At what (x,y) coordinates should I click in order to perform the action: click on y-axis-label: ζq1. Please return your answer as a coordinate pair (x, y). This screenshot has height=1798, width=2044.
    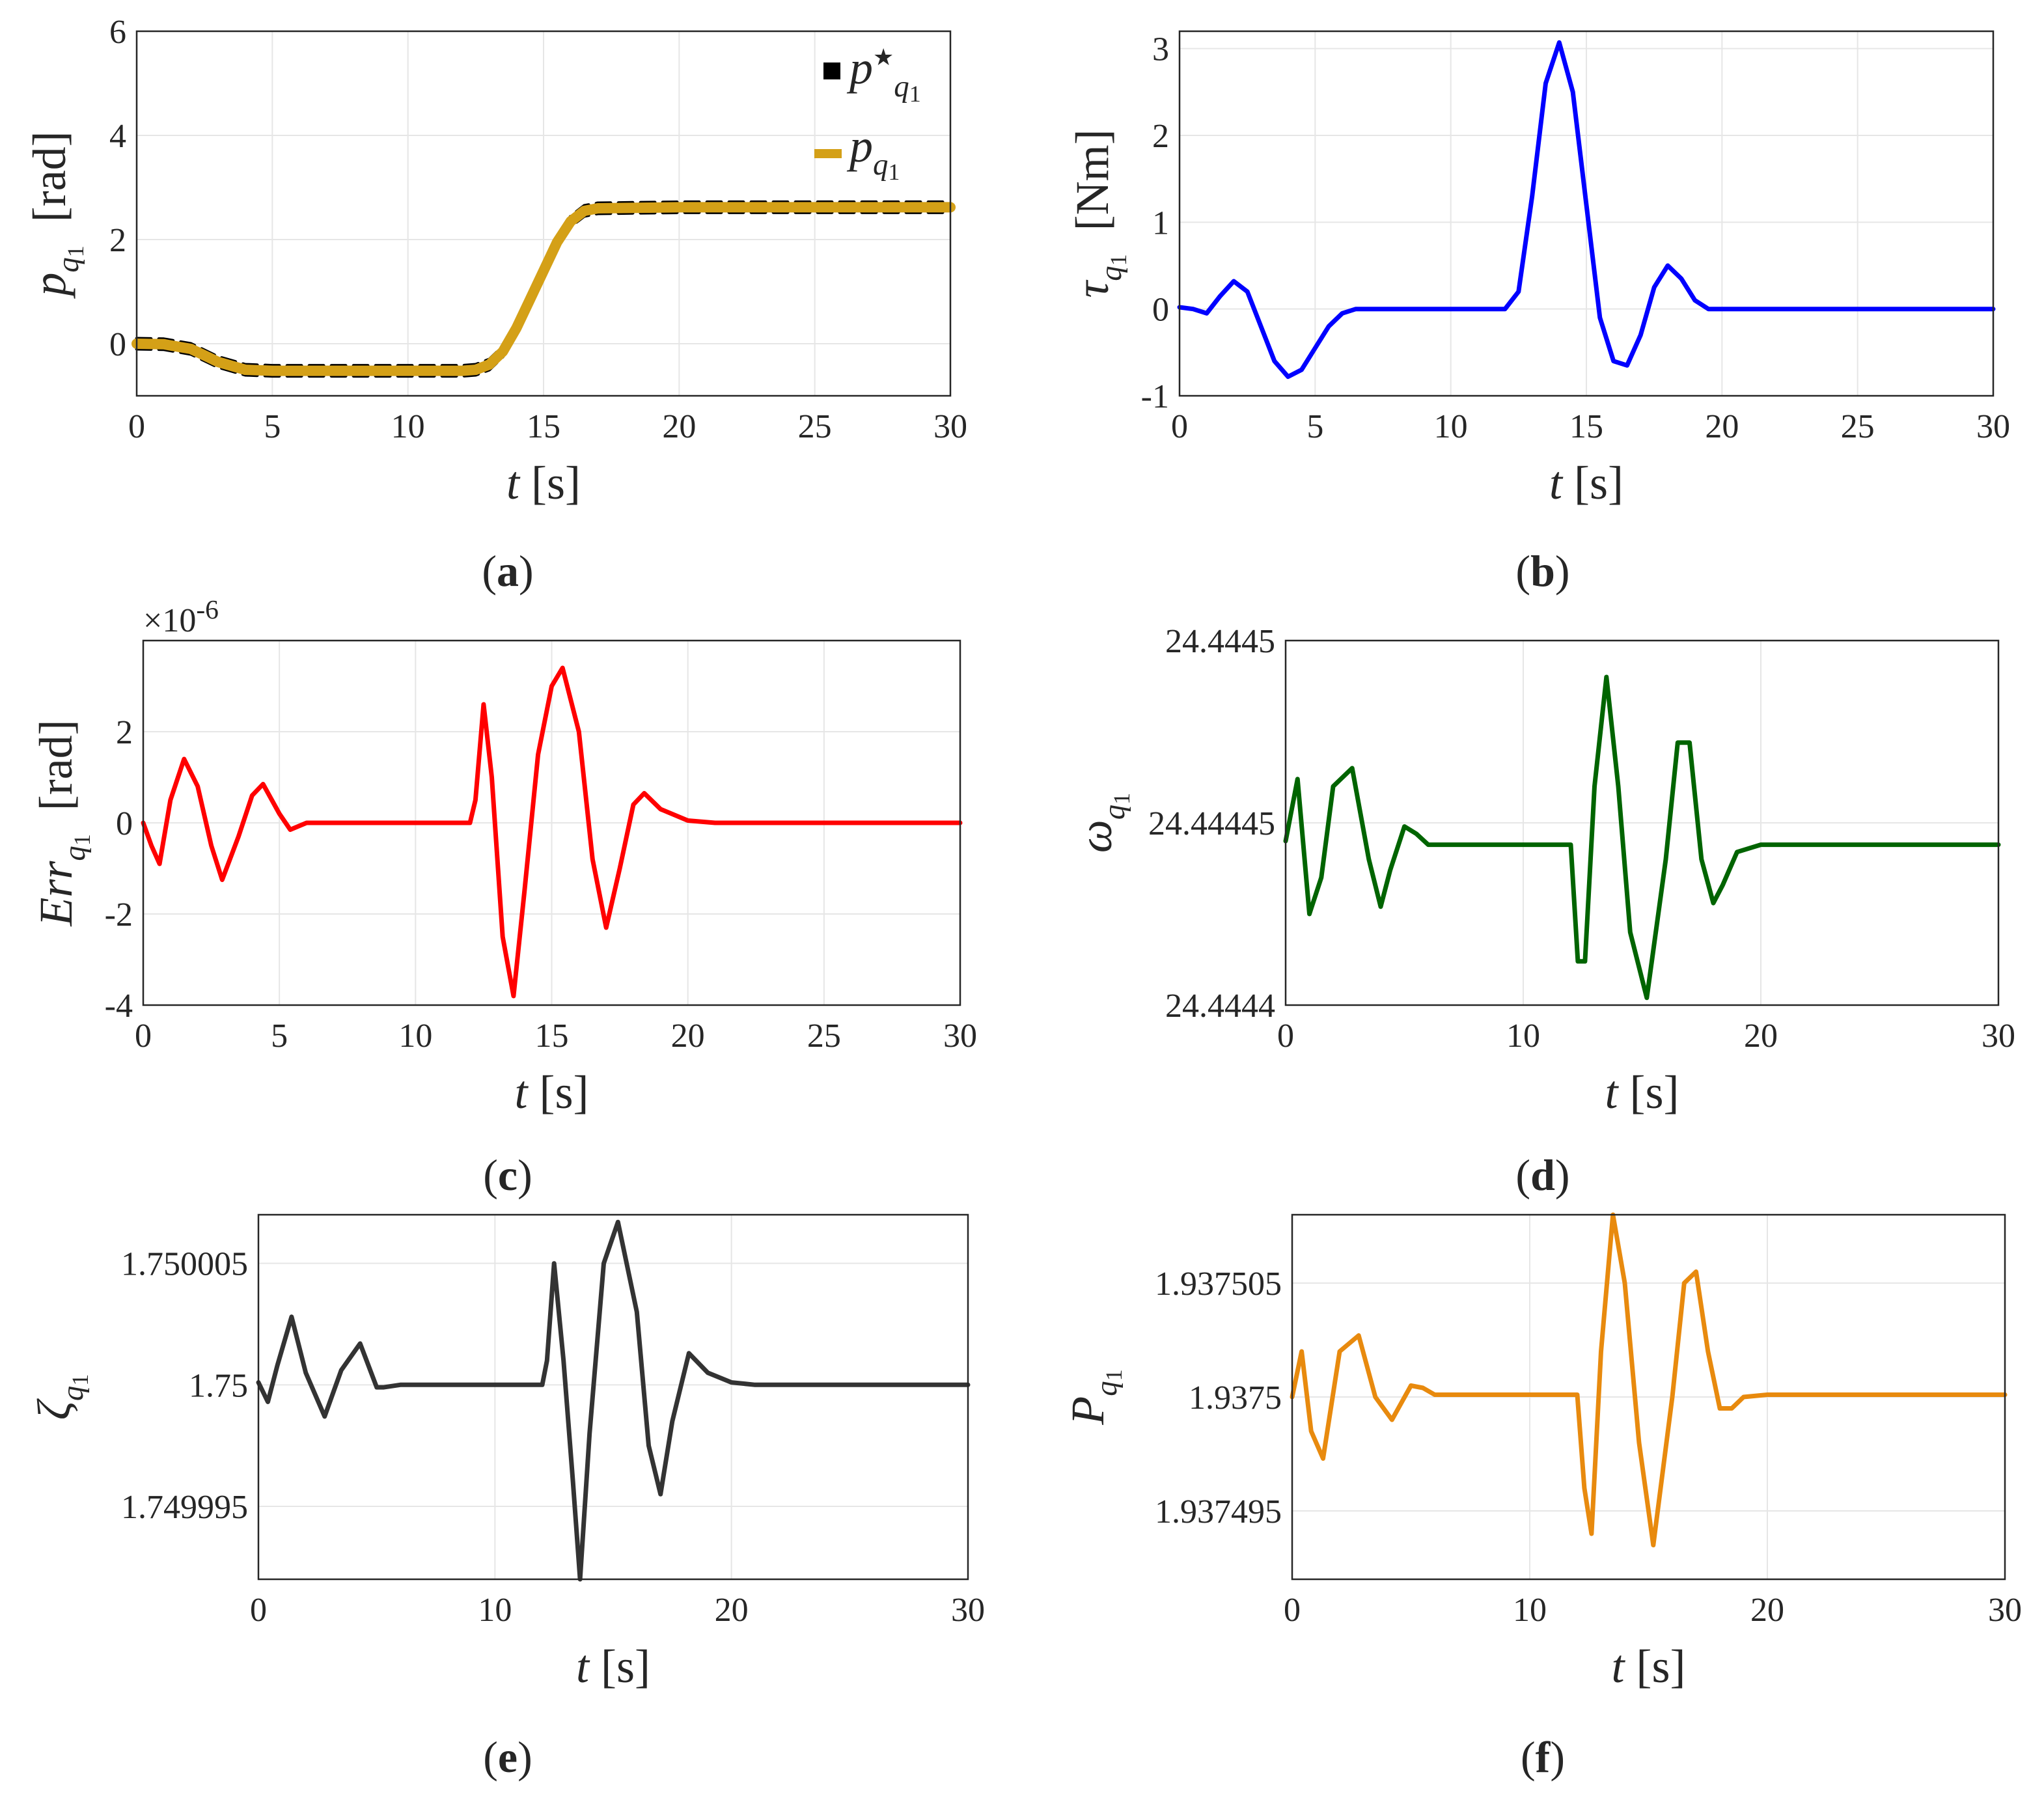
    Looking at the image, I should click on (60, 1397).